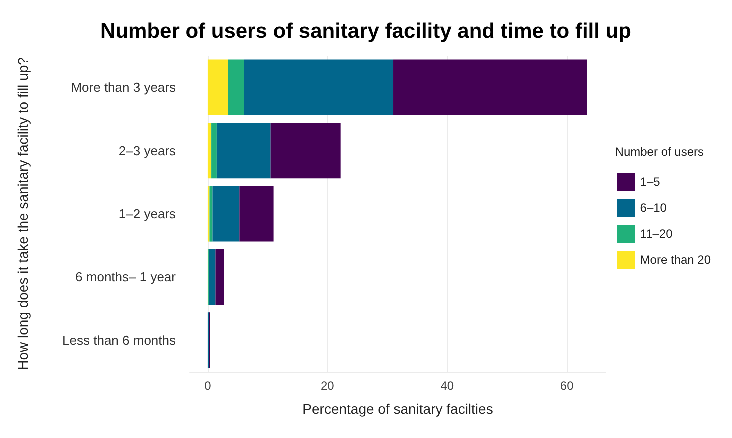  Describe the element at coordinates (650, 182) in the screenshot. I see `legend-label: 1–5` at that location.